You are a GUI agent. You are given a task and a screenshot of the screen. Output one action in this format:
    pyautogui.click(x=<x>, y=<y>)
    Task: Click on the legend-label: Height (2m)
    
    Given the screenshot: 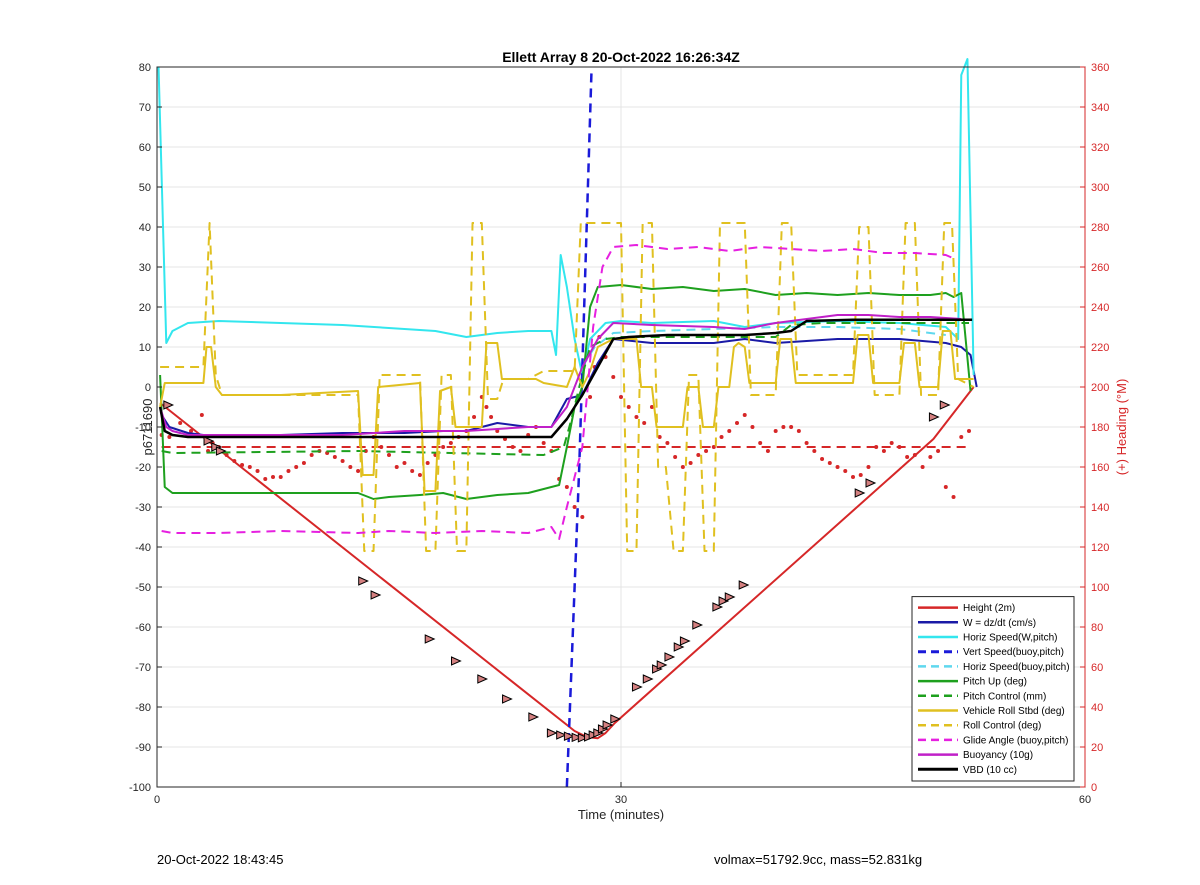 What is the action you would take?
    pyautogui.click(x=989, y=608)
    